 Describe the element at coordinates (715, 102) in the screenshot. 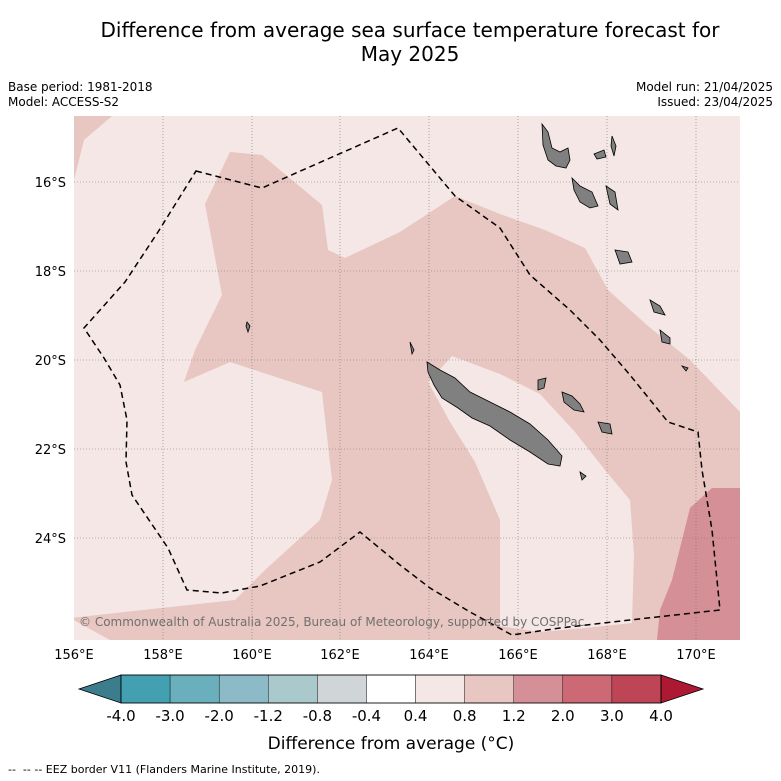

I see `issued-date: Issued: 23/04/2025` at that location.